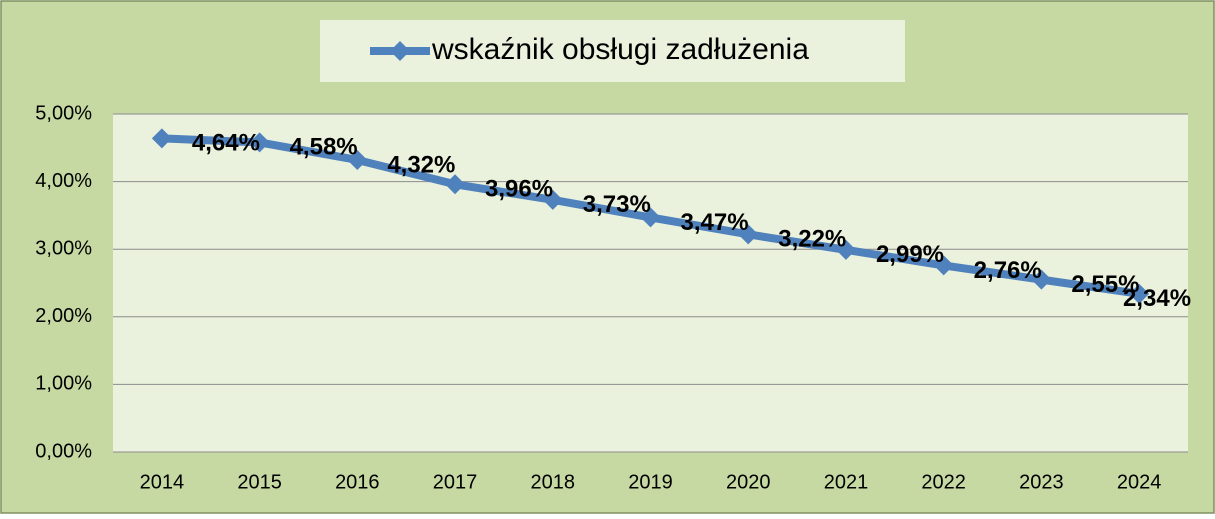 The width and height of the screenshot is (1215, 519). I want to click on y-tick-label: 1,00%, so click(63, 384).